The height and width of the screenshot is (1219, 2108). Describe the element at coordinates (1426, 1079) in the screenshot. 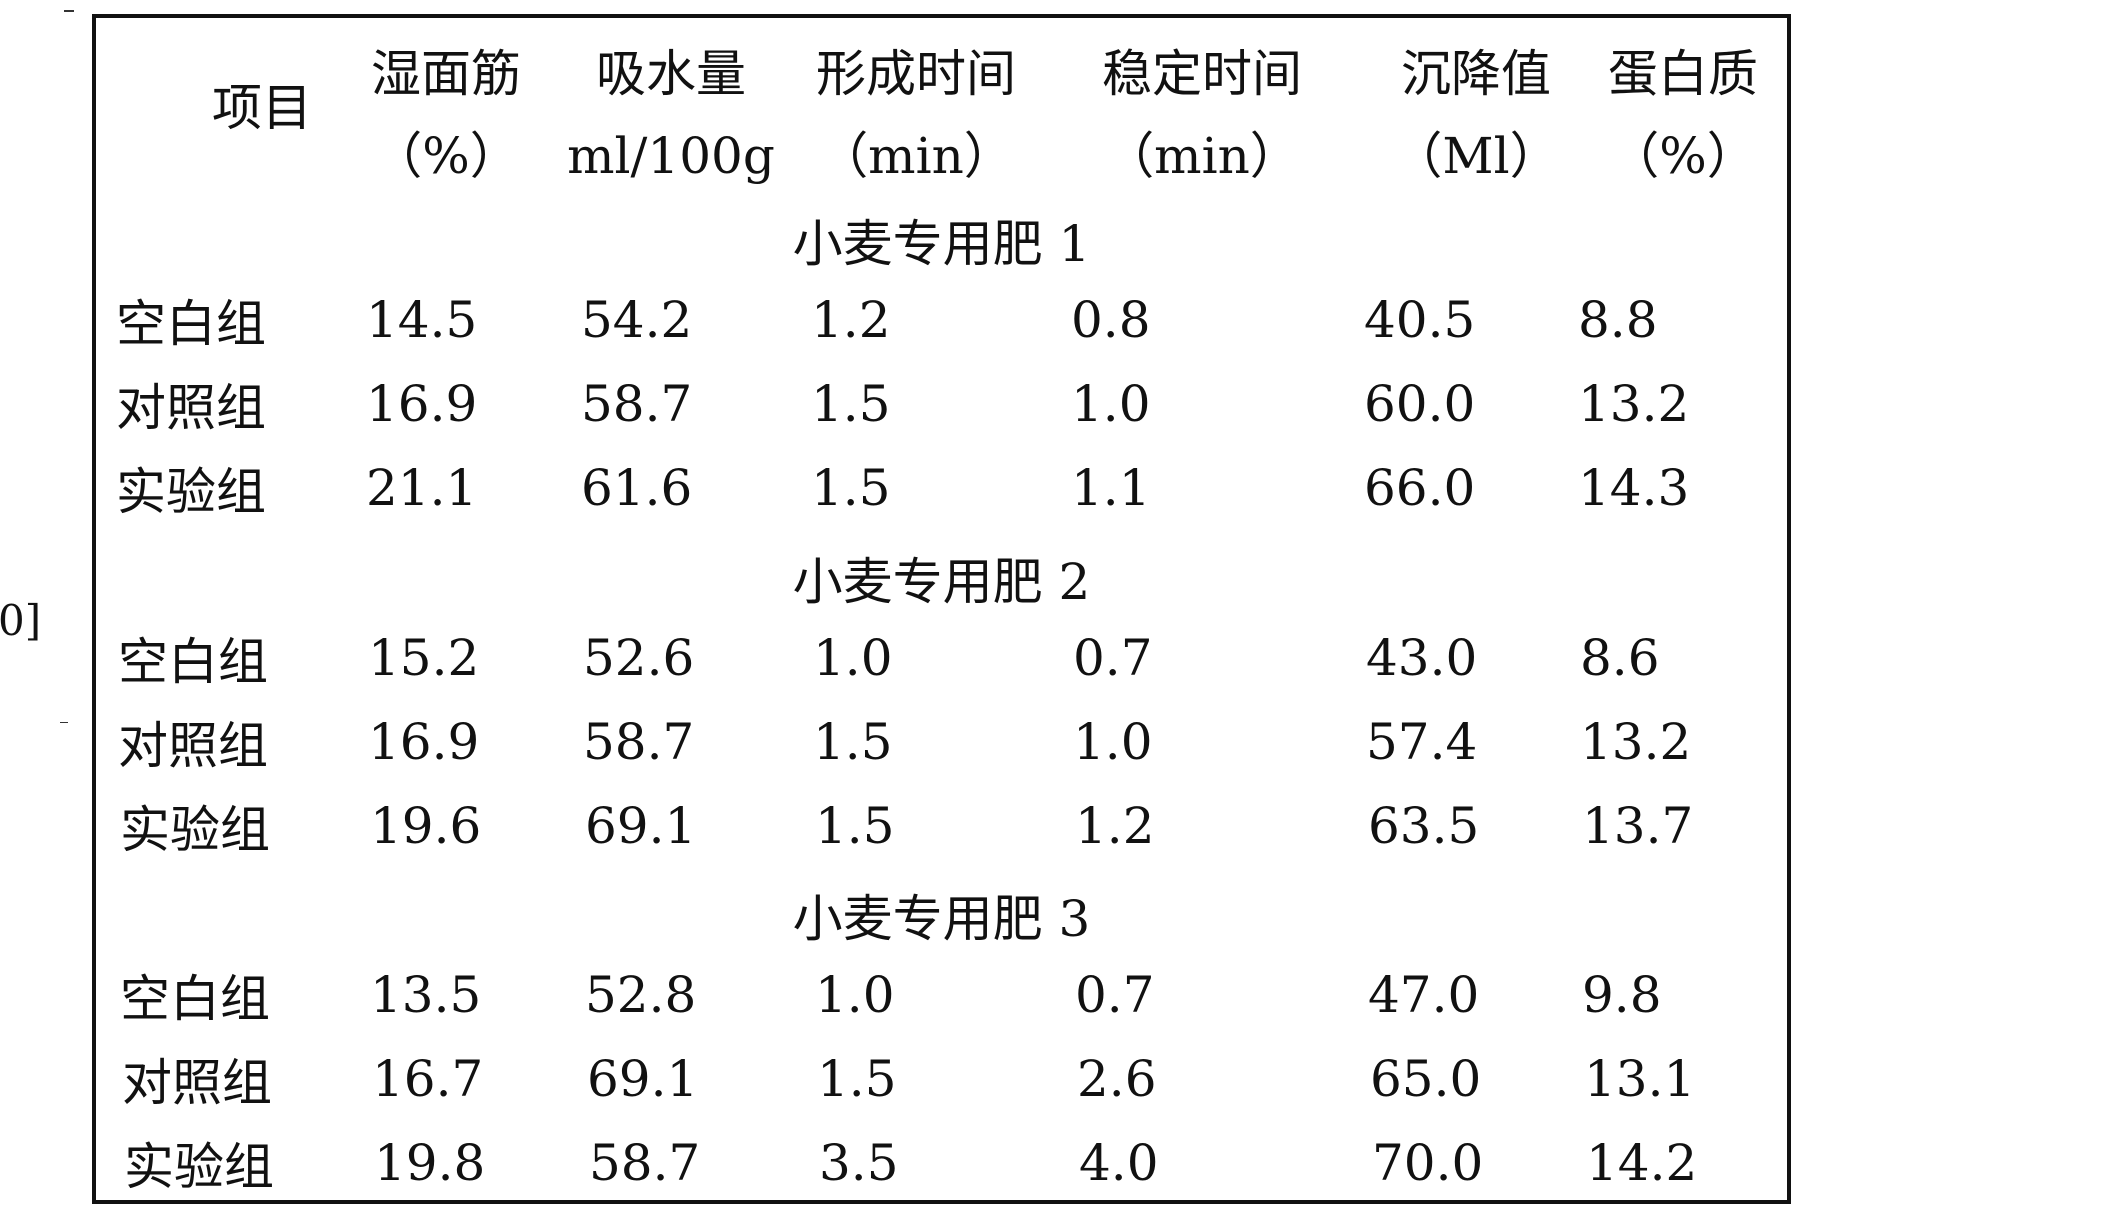

I see `table-cell-value: 65.0` at that location.